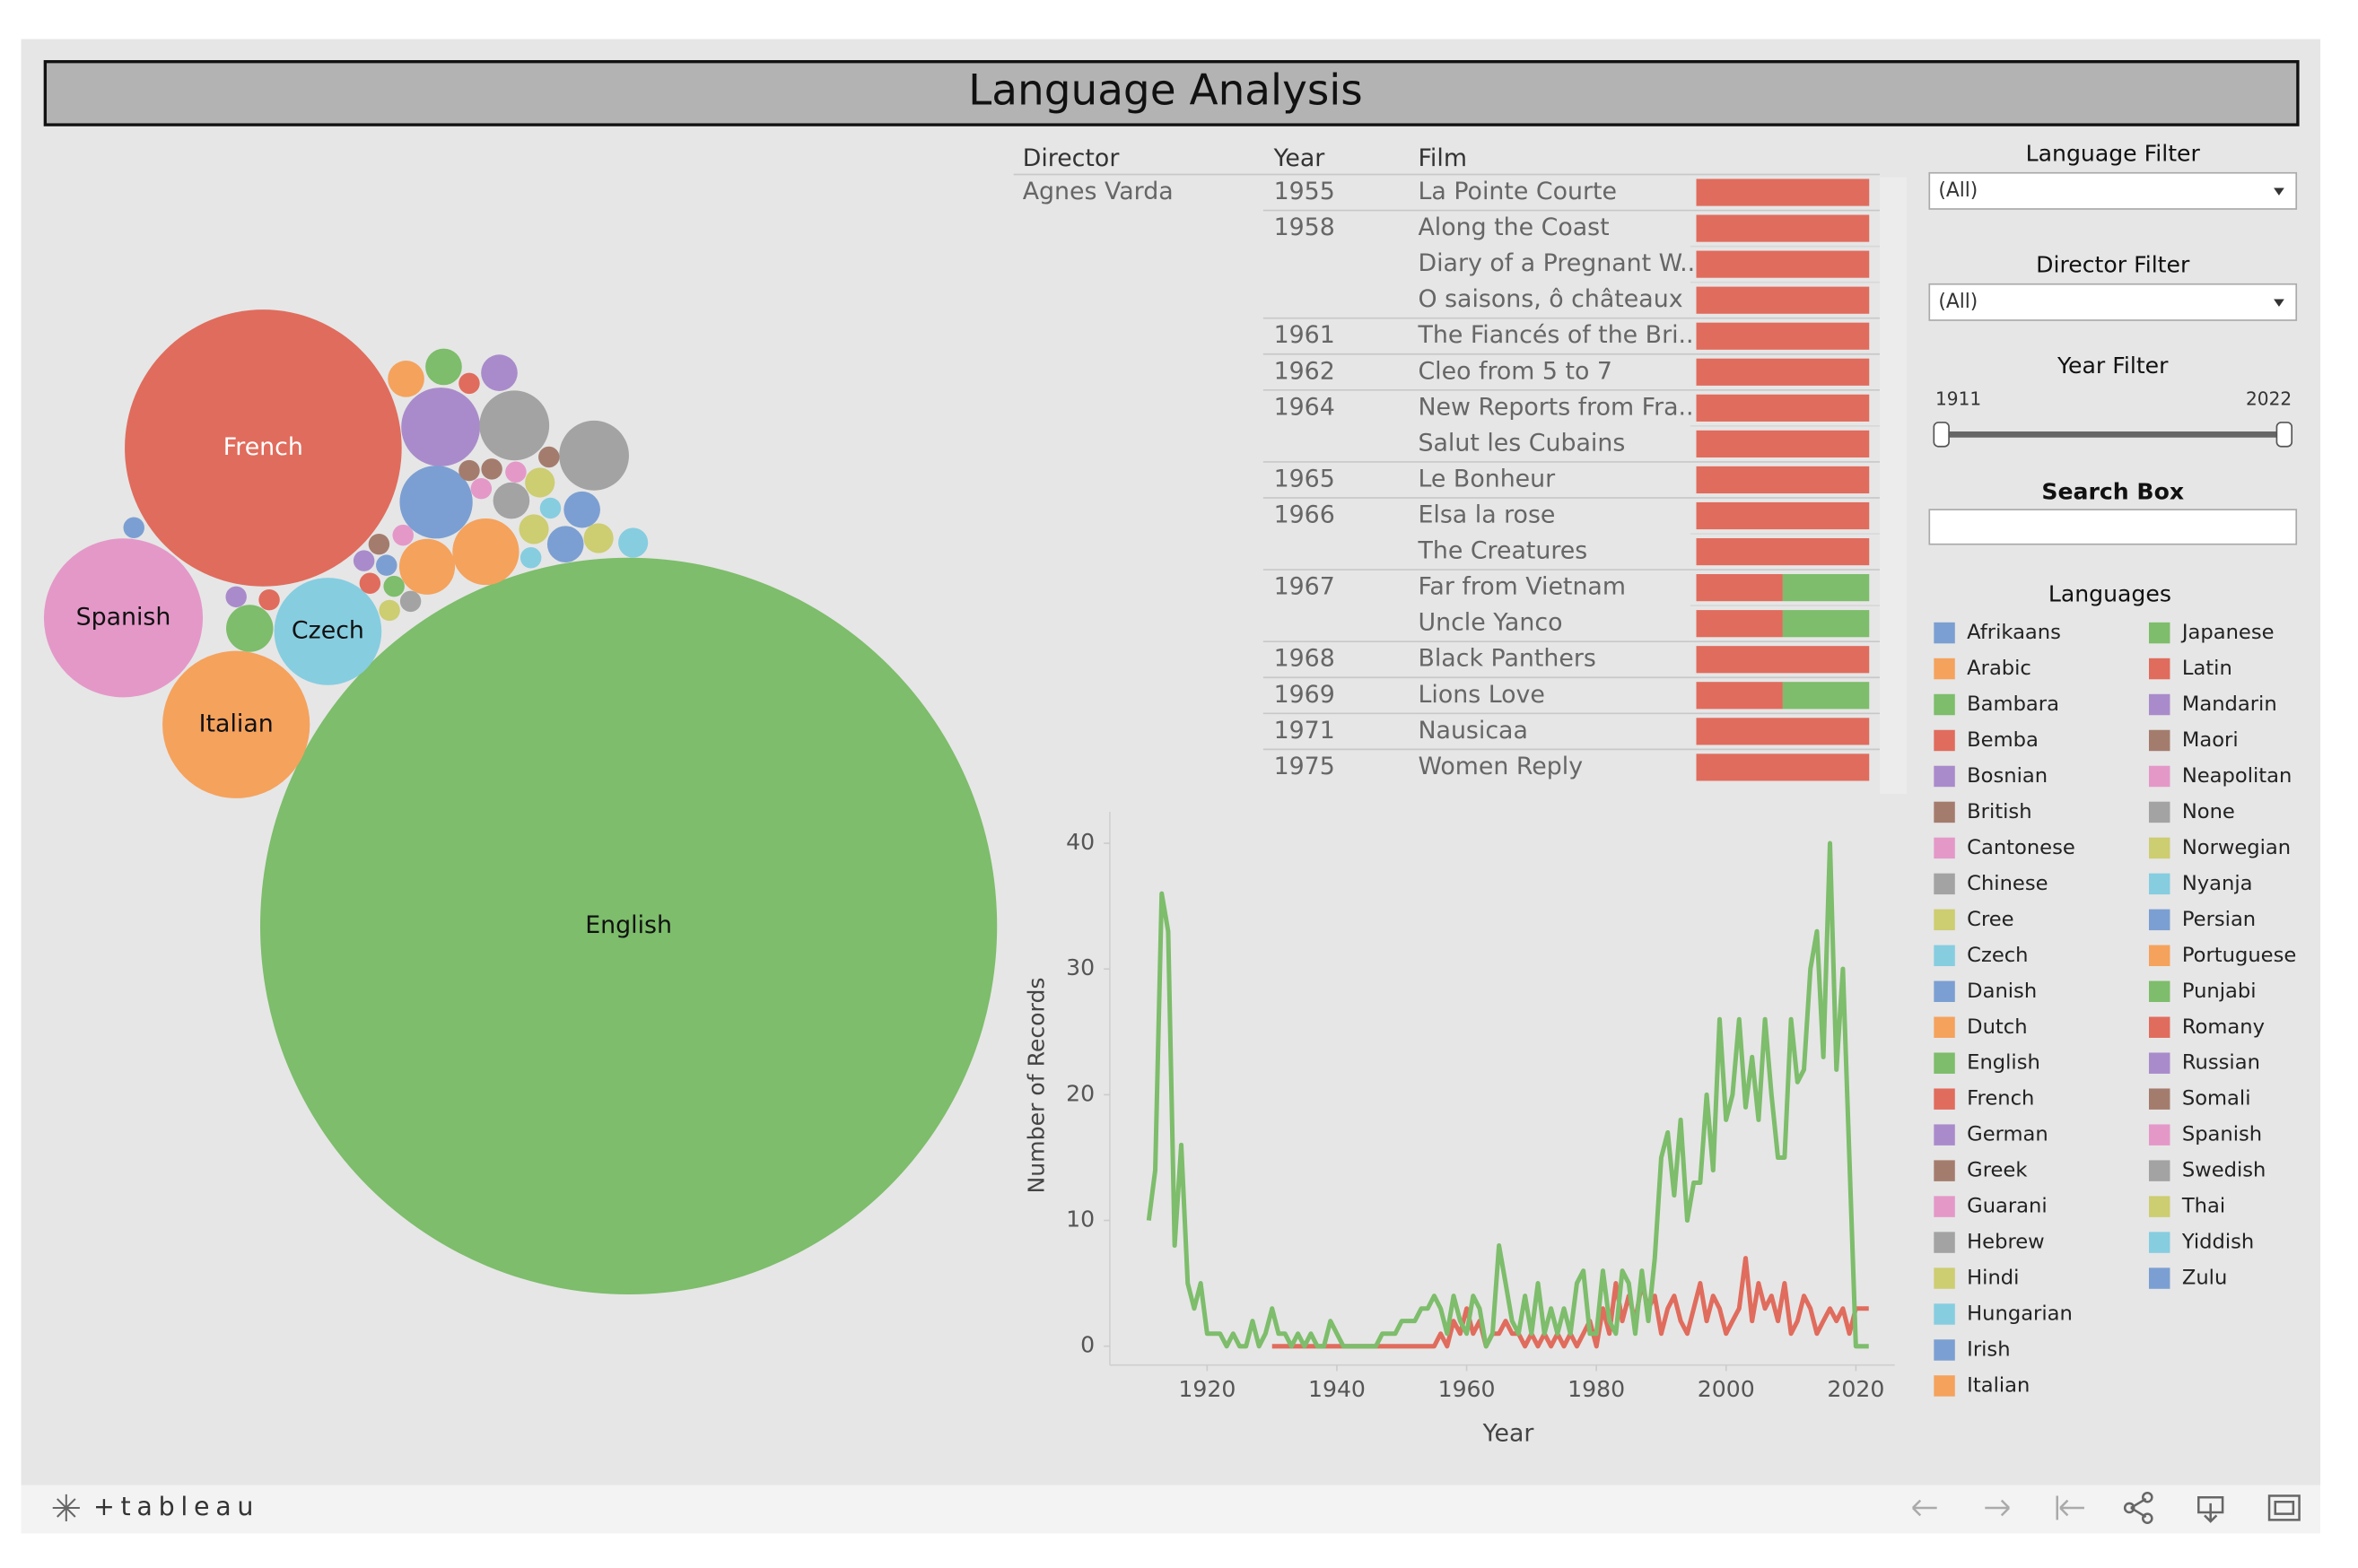 The width and height of the screenshot is (2358, 1568). Describe the element at coordinates (2218, 883) in the screenshot. I see `legend-label: Nyanja` at that location.